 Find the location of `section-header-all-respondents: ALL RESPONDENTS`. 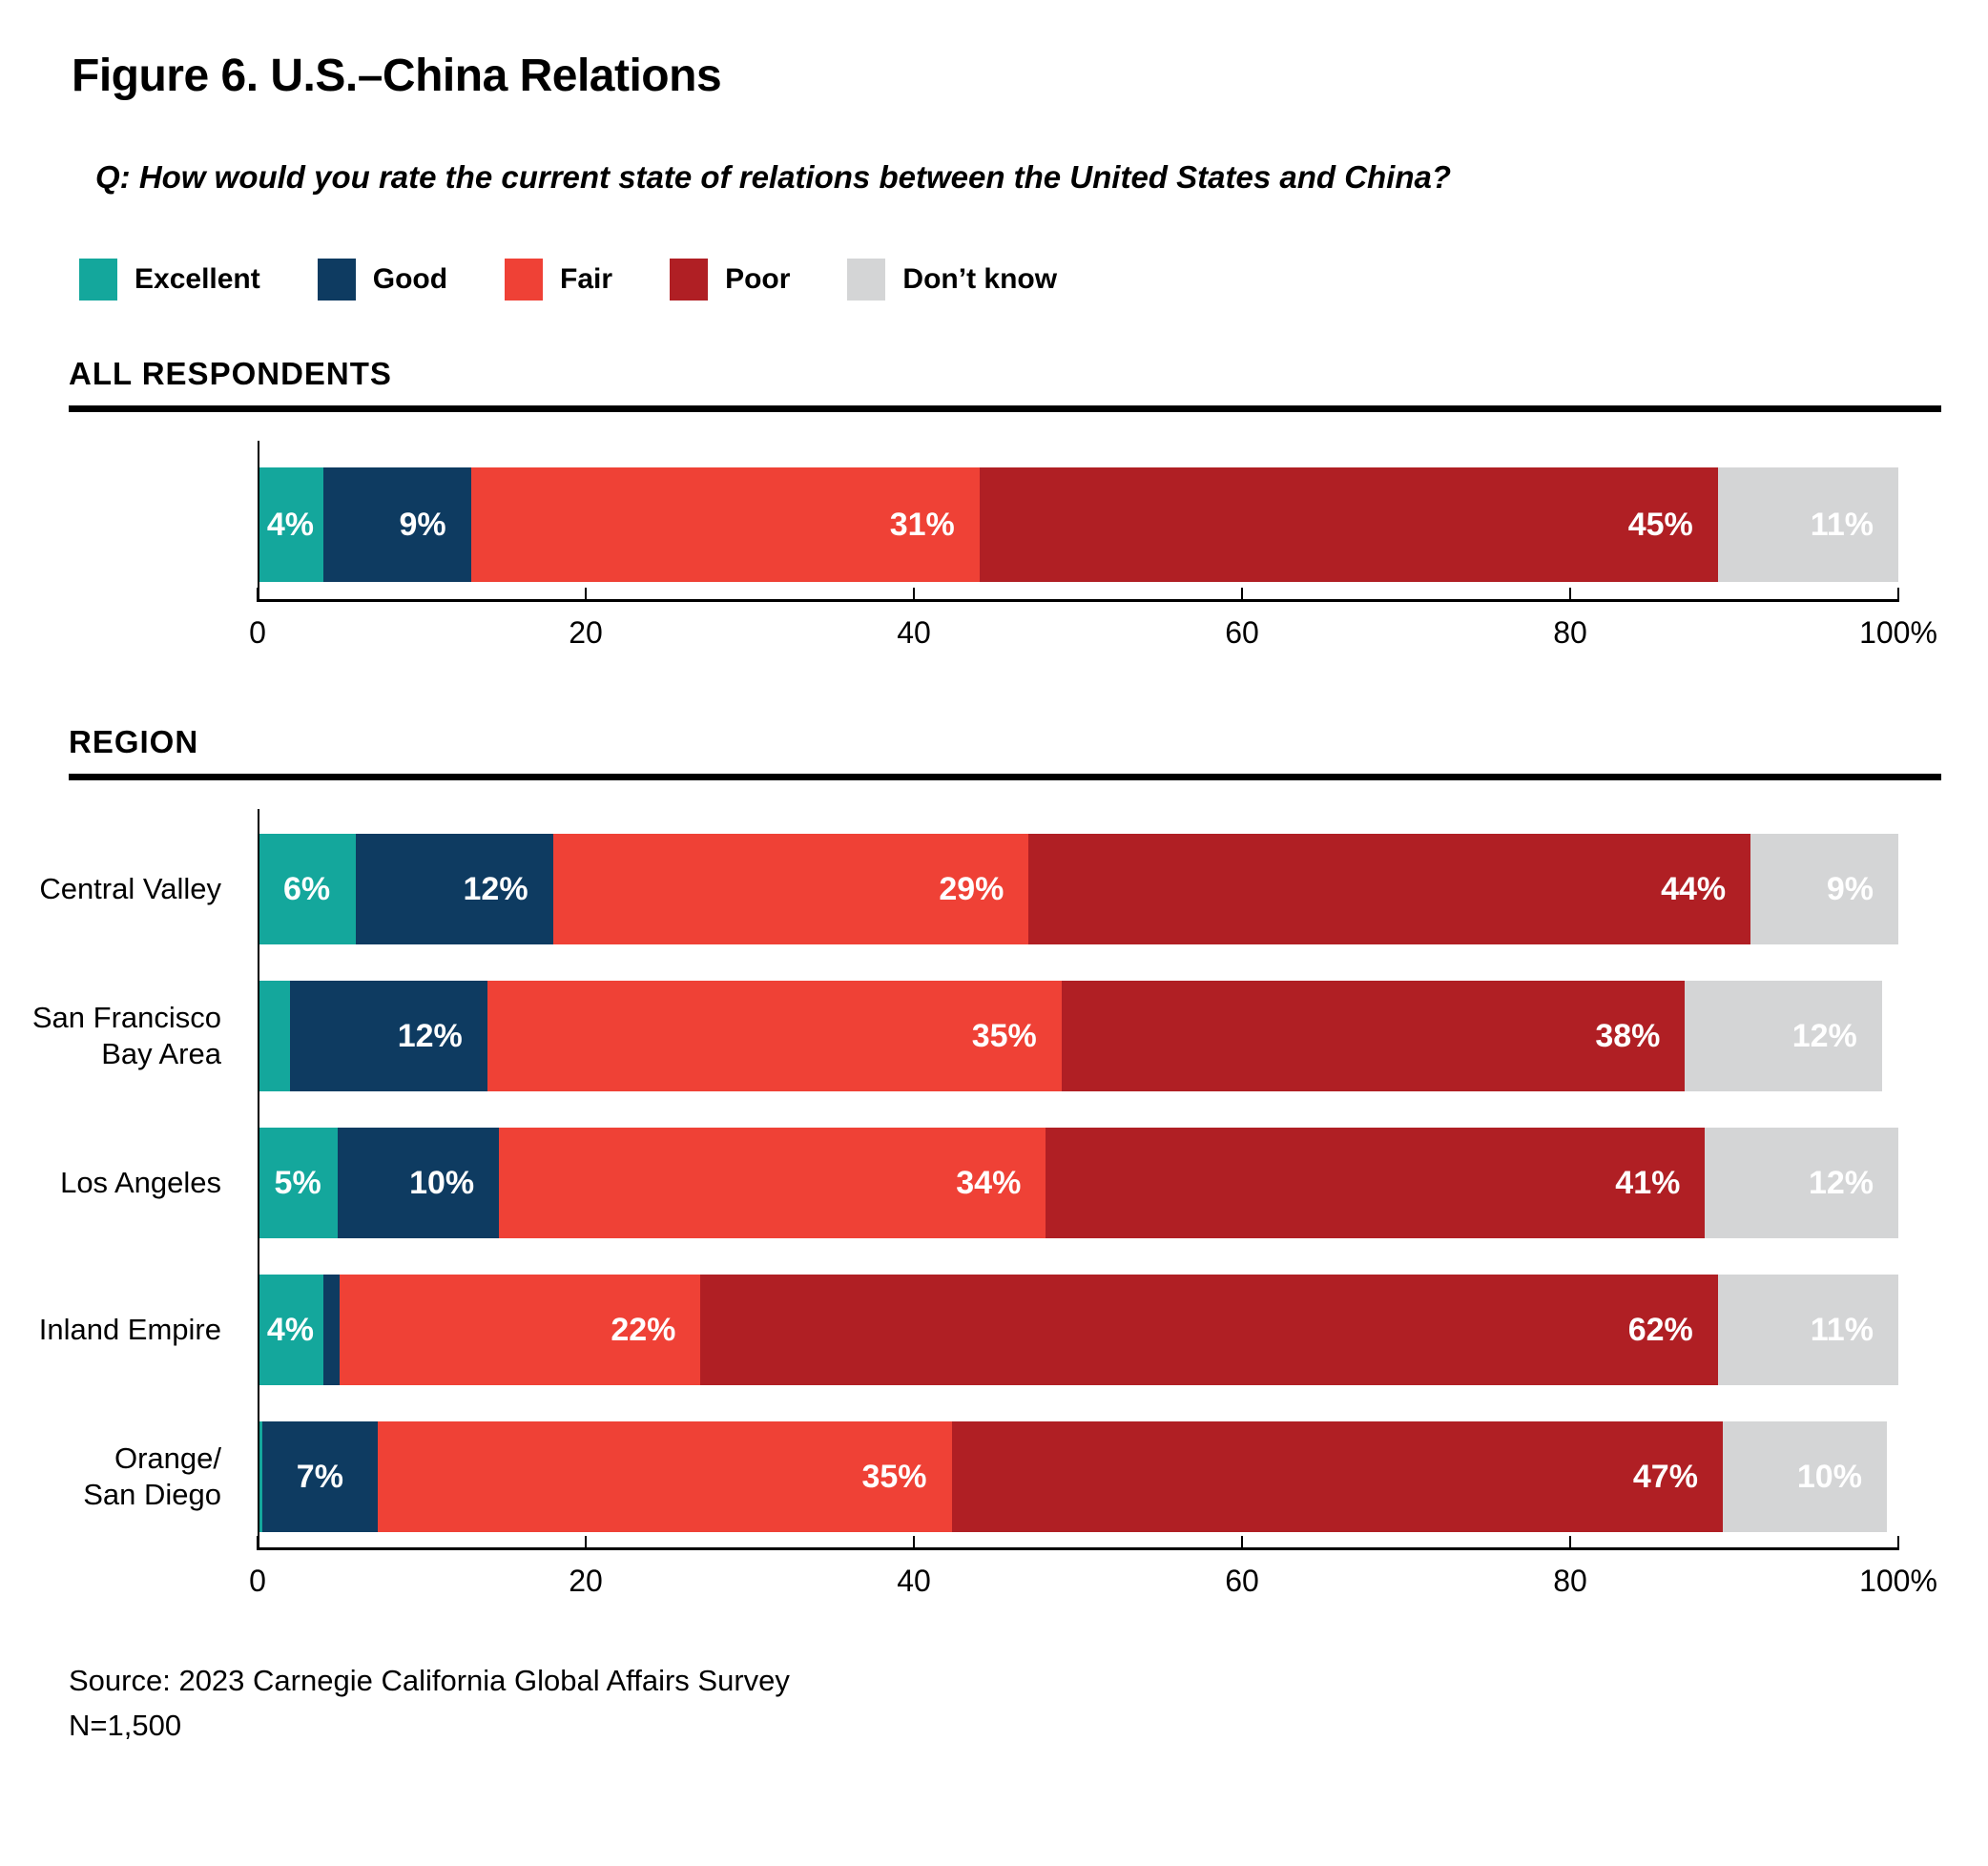

section-header-all-respondents: ALL RESPONDENTS is located at coordinates (231, 373).